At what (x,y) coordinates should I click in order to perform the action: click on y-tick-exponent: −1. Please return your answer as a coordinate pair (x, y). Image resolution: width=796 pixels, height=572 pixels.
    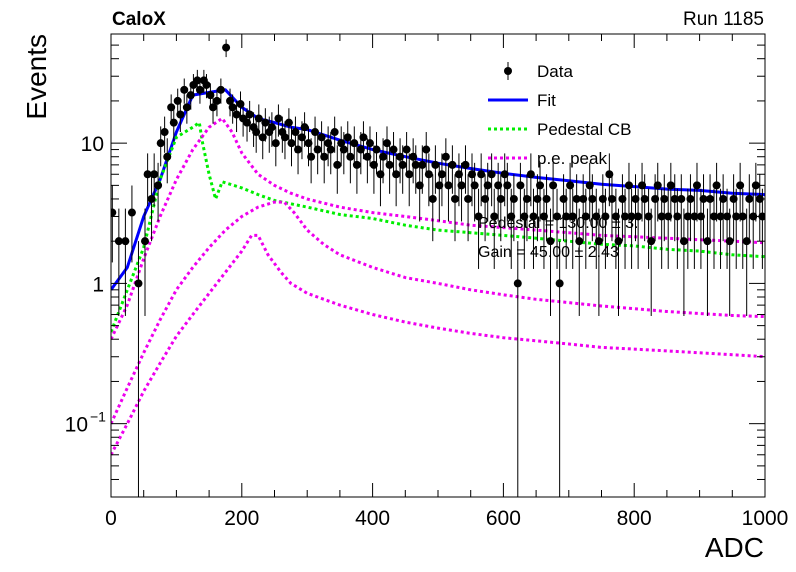
    Looking at the image, I should click on (98, 417).